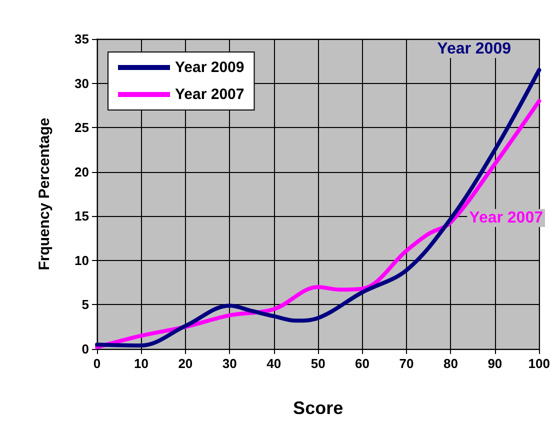 The height and width of the screenshot is (435, 553). What do you see at coordinates (85, 349) in the screenshot?
I see `y-tick-label: 0` at bounding box center [85, 349].